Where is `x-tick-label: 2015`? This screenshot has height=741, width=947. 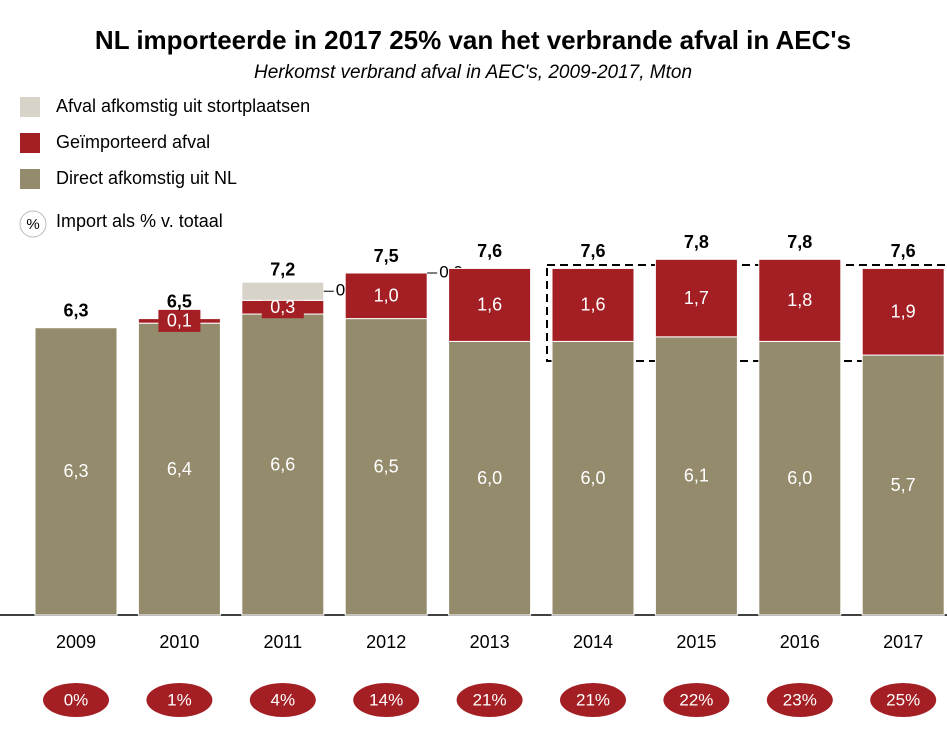 x-tick-label: 2015 is located at coordinates (696, 642).